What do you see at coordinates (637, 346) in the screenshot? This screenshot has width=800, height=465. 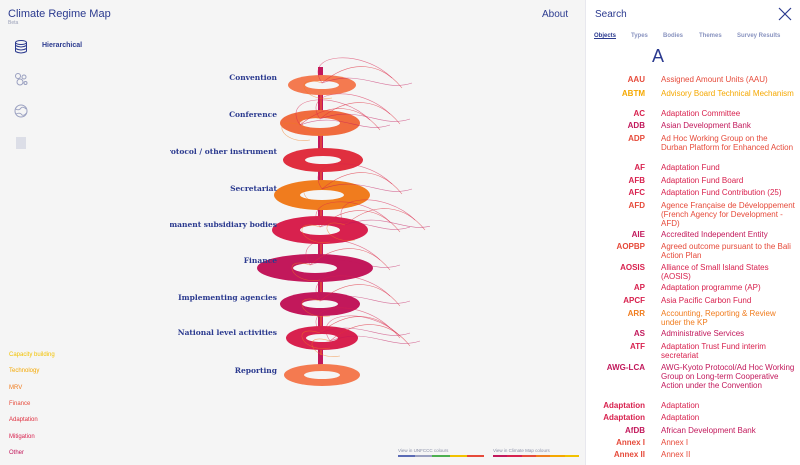 I see `item-abbreviation: ATF` at bounding box center [637, 346].